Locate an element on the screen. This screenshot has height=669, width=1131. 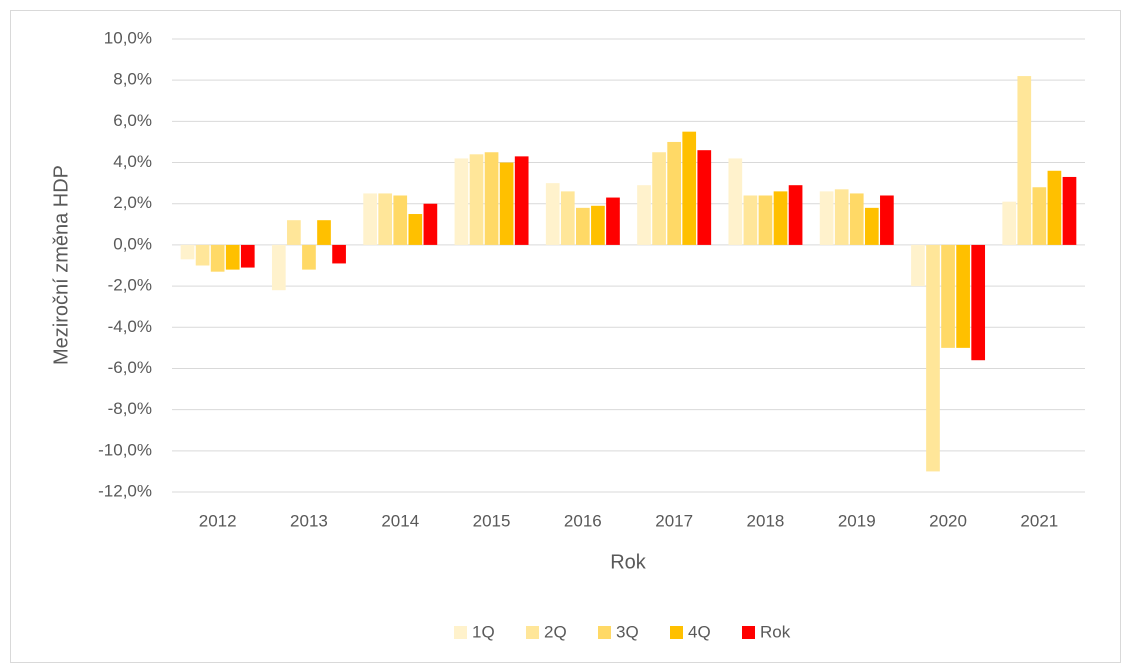
x-tick-label: 2013 is located at coordinates (309, 520).